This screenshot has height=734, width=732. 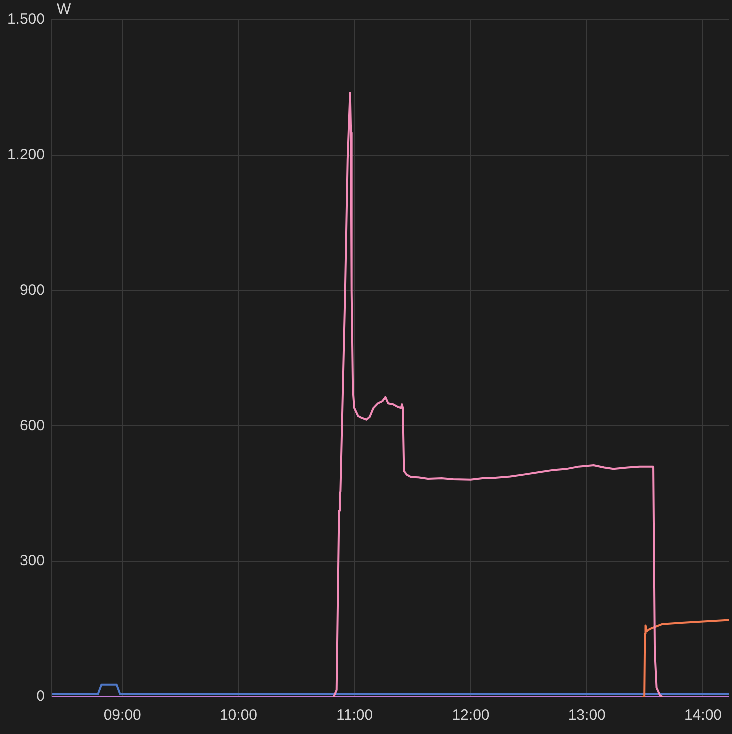 I want to click on y-tick-label: 1.500, so click(x=26, y=19).